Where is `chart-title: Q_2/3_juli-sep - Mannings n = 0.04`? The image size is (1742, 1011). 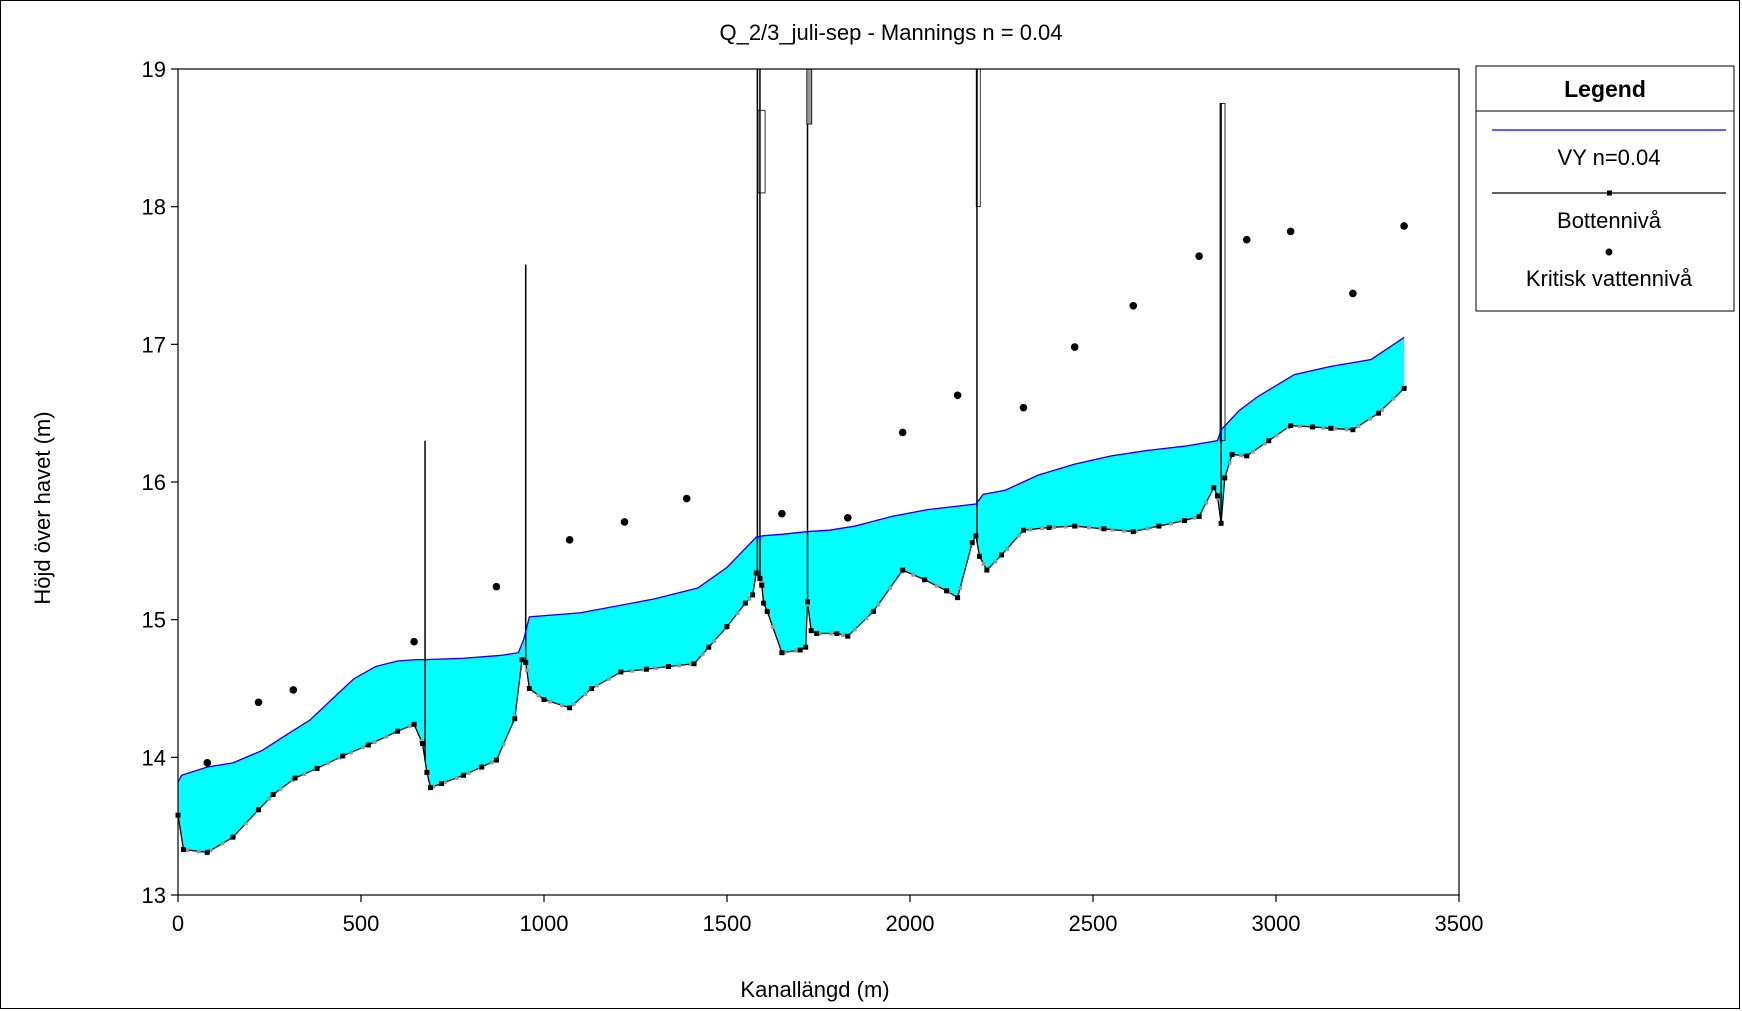
chart-title: Q_2/3_juli-sep - Mannings n = 0.04 is located at coordinates (890, 32).